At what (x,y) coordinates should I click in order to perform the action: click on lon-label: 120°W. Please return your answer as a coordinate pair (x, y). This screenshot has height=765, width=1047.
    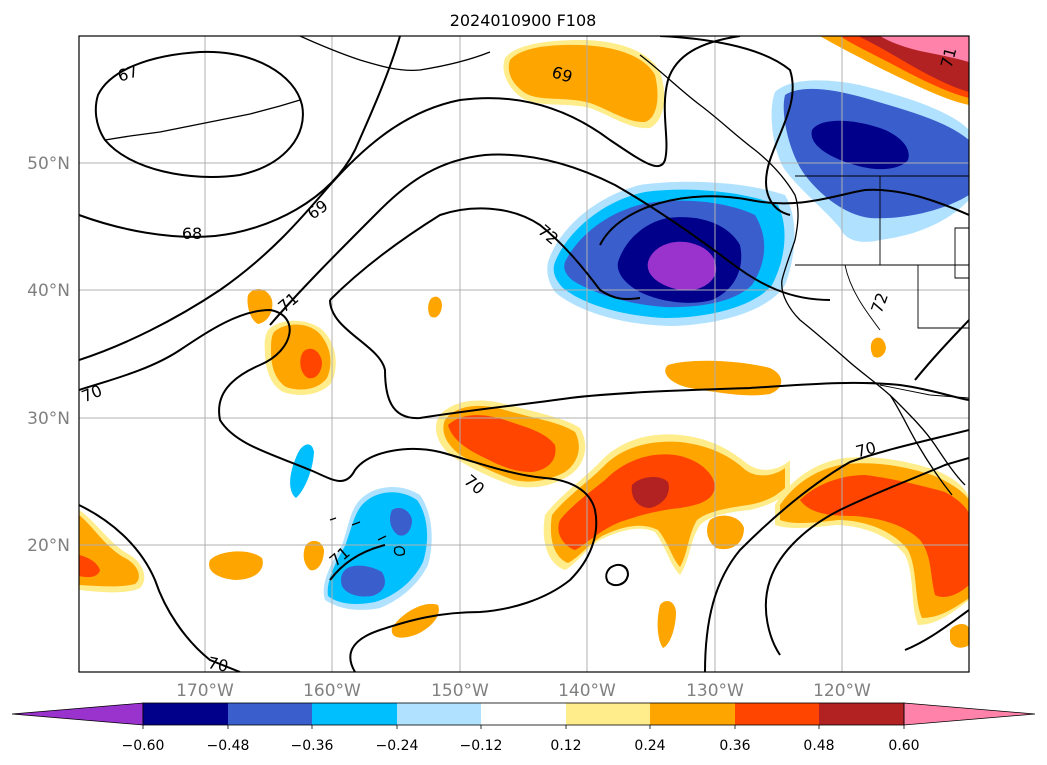
    Looking at the image, I should click on (842, 691).